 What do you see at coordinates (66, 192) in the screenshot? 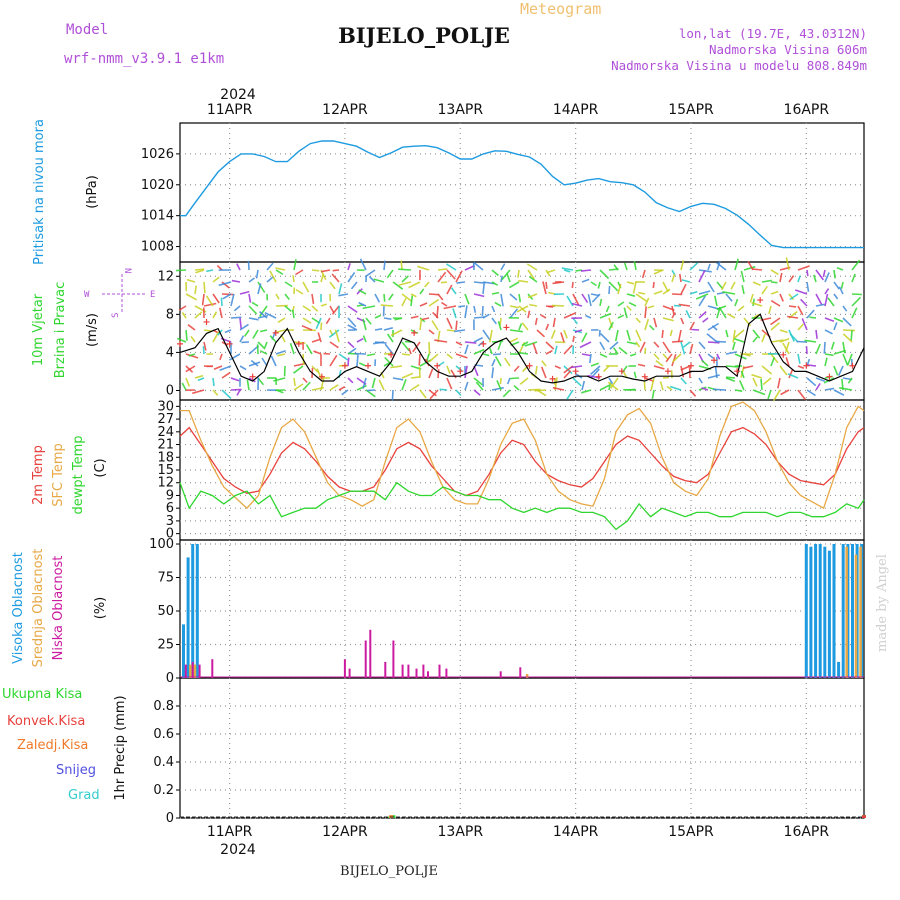
I see `pressure-labels: Pritisak na nivou mora (hPa)` at bounding box center [66, 192].